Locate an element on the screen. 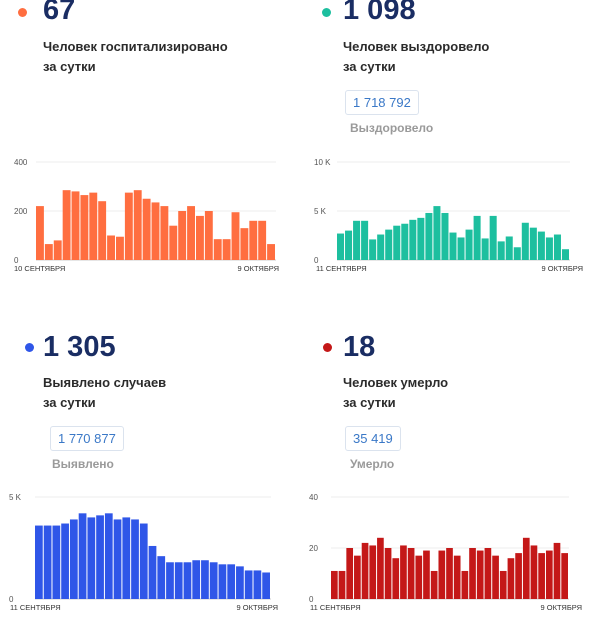 The height and width of the screenshot is (617, 611). recovered-desc-line1: Человек выздоровело is located at coordinates (416, 46).